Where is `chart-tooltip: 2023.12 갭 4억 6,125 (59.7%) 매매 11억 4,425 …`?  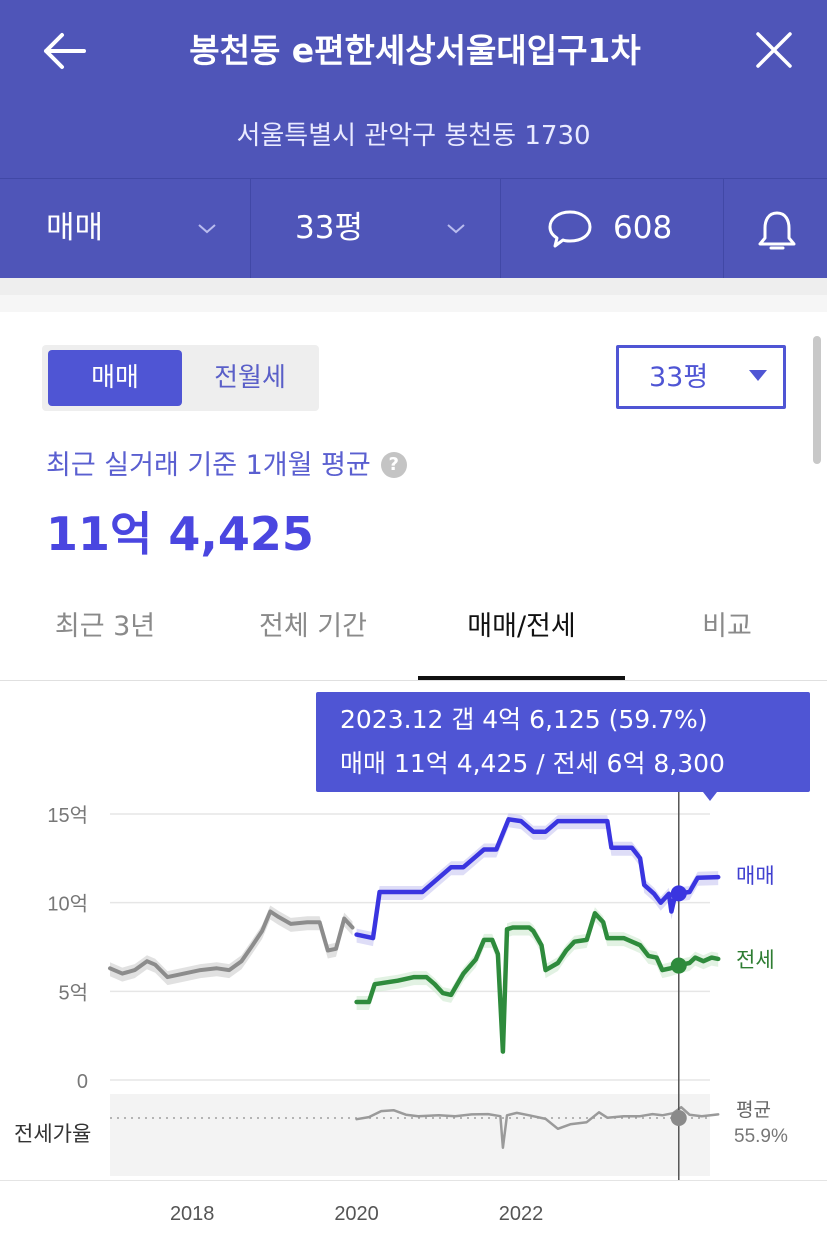
chart-tooltip: 2023.12 갭 4억 6,125 (59.7%) 매매 11억 4,425 … is located at coordinates (563, 742).